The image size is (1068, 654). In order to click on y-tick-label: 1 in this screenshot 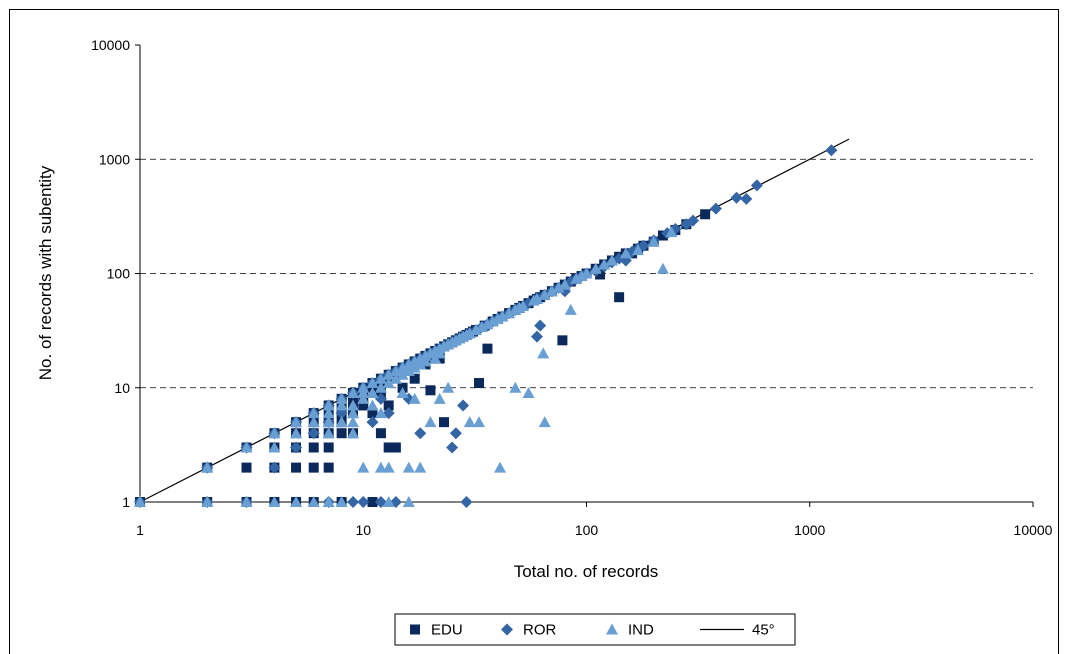, I will do `click(126, 502)`.